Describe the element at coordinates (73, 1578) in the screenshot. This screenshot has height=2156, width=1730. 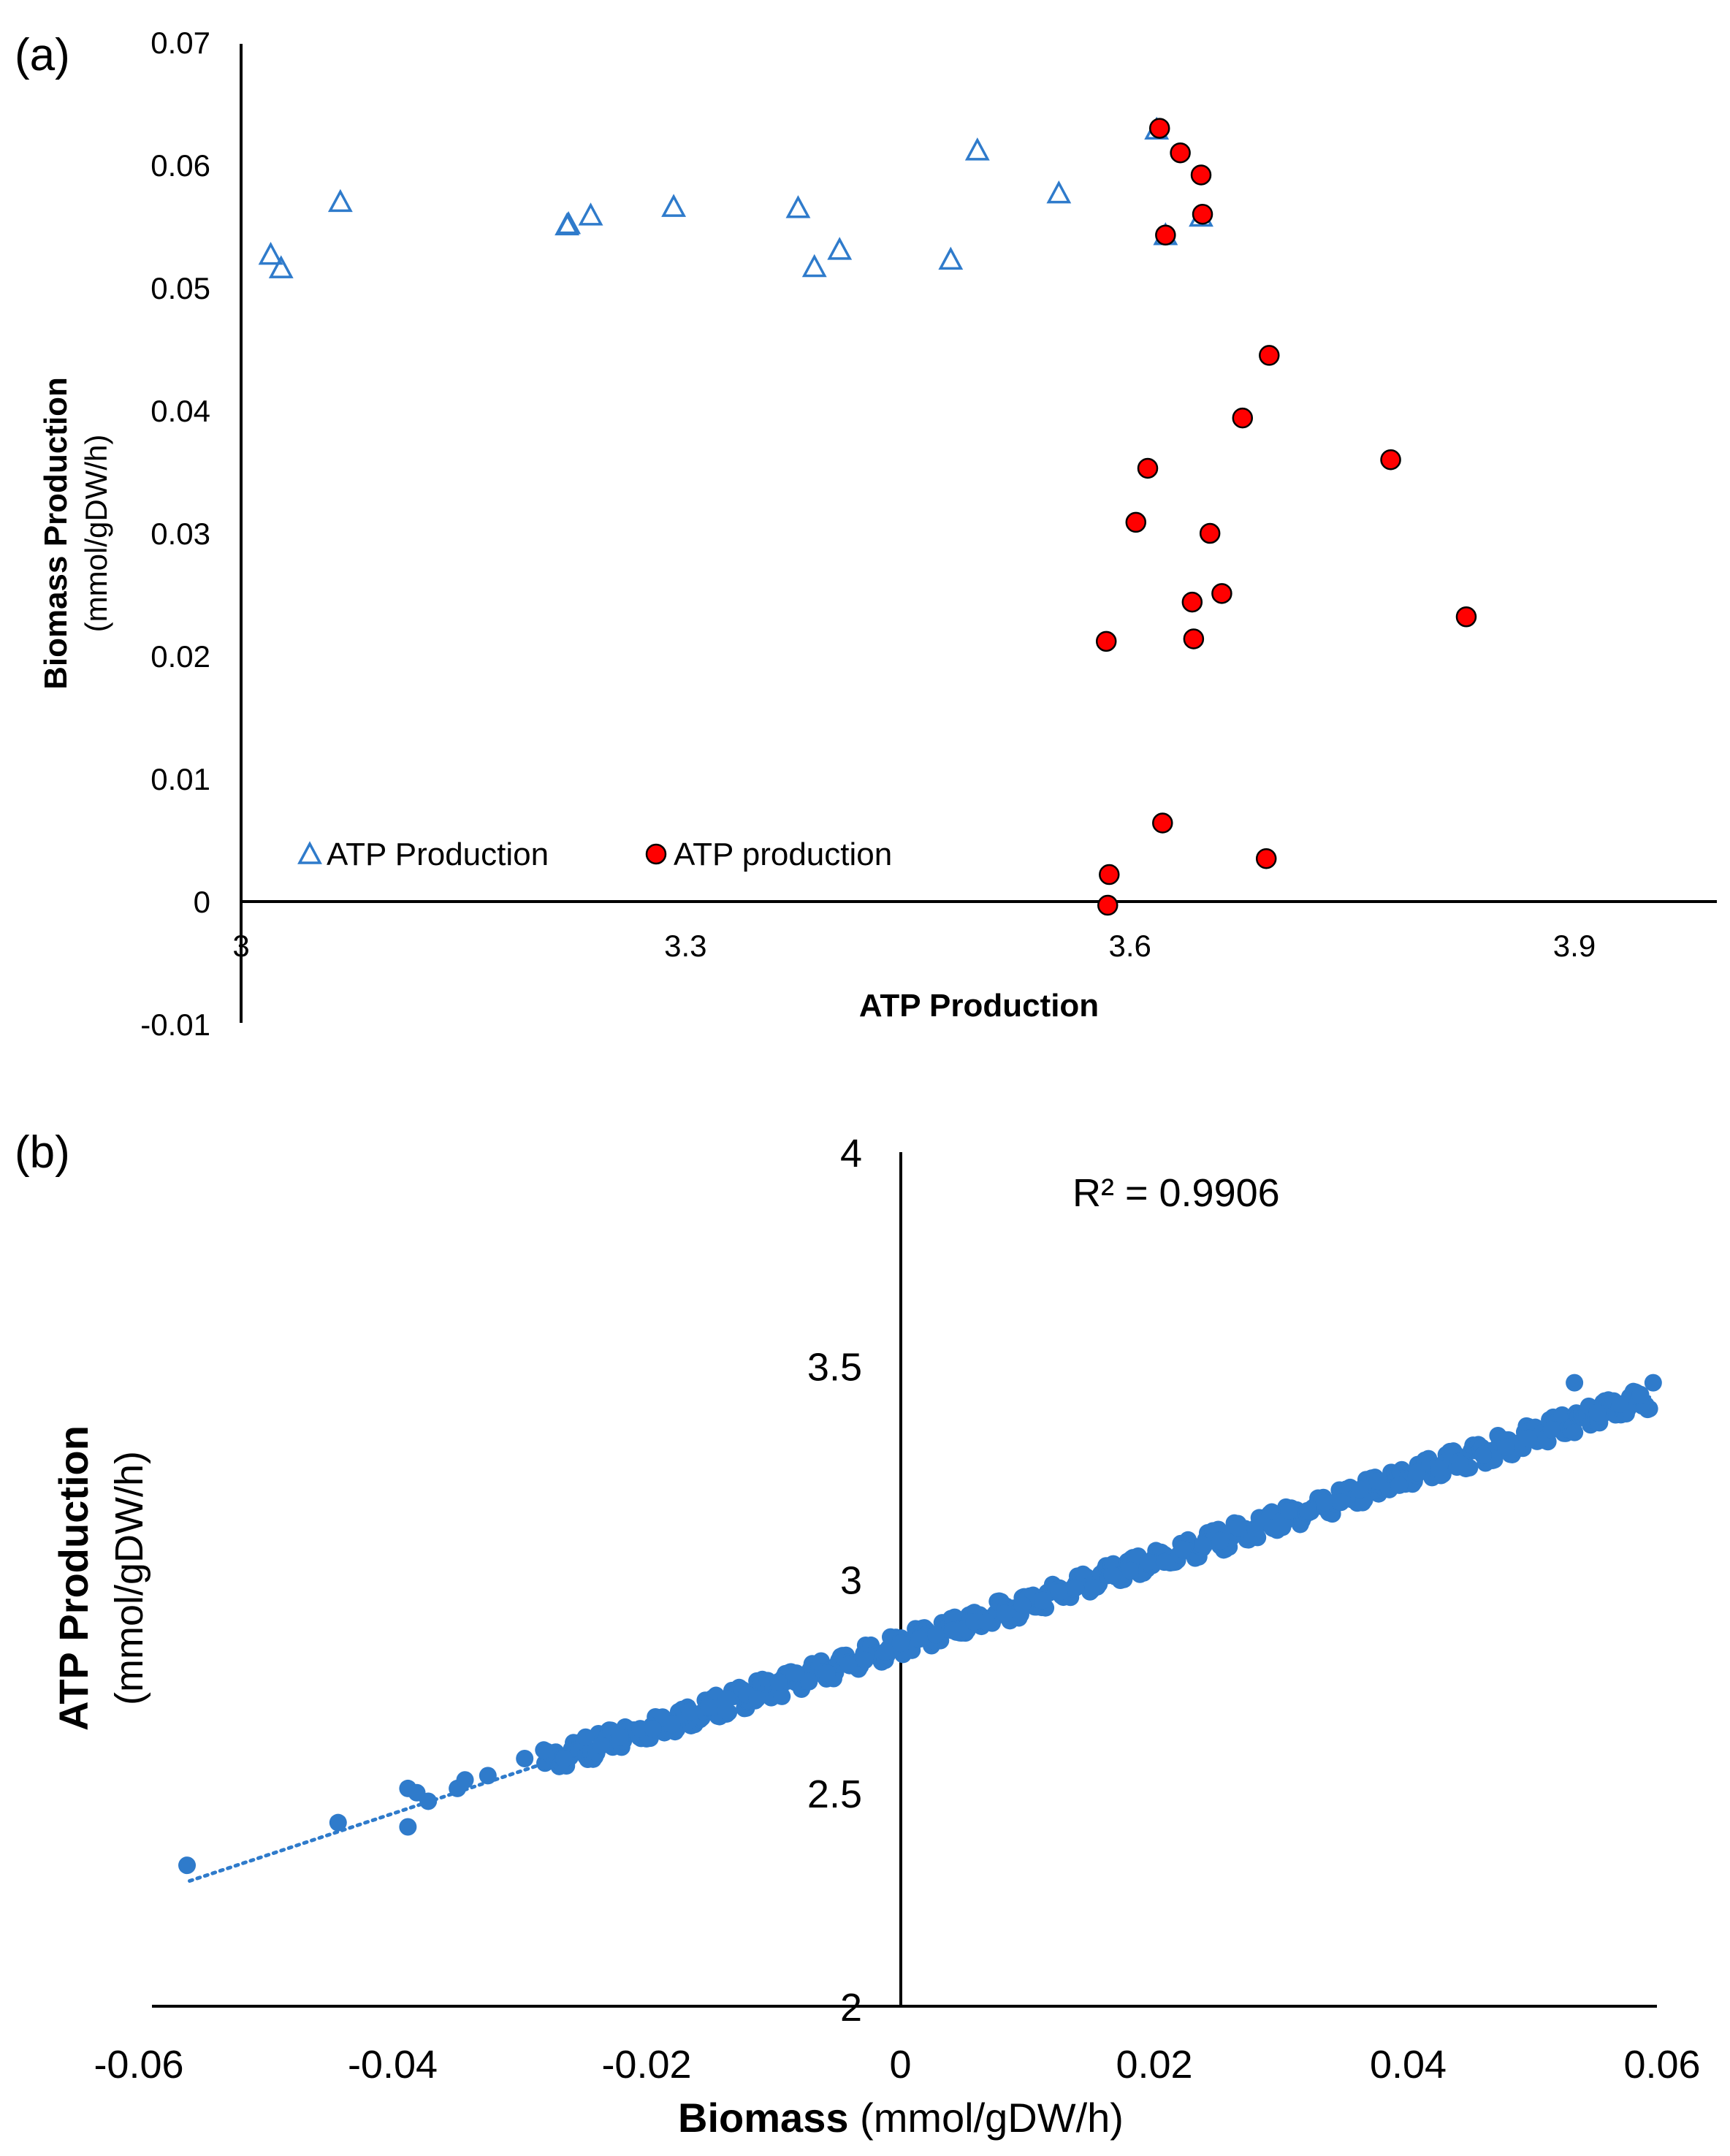
I see `panel-b-y-axis-title: ATP Production` at that location.